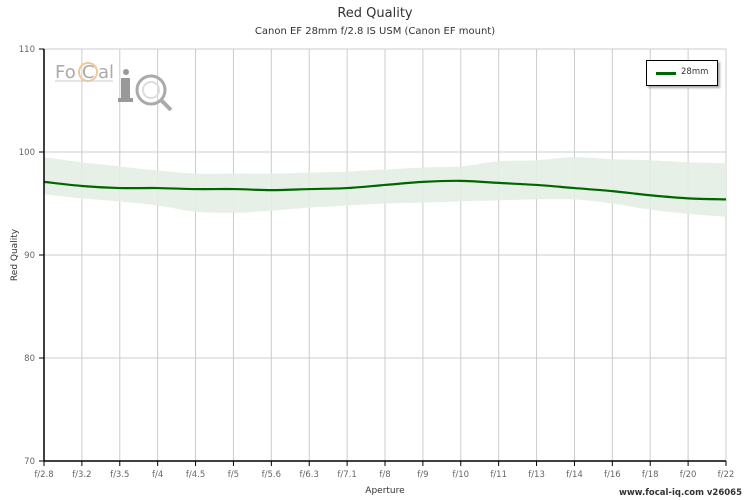 The width and height of the screenshot is (750, 500). Describe the element at coordinates (81, 475) in the screenshot. I see `x-tick-label: f/3.2` at that location.